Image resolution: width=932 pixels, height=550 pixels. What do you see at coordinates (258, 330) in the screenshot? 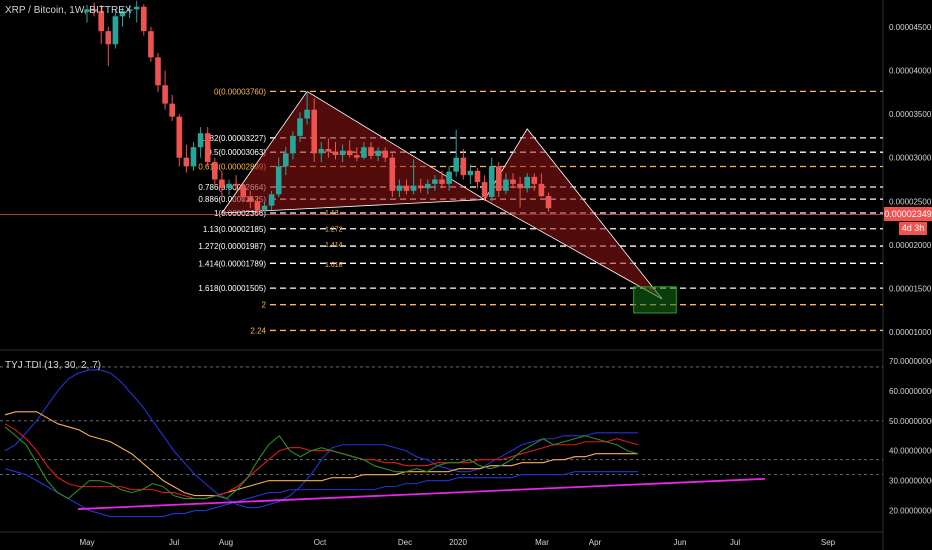
I see `fib-level-label: 2.24` at bounding box center [258, 330].